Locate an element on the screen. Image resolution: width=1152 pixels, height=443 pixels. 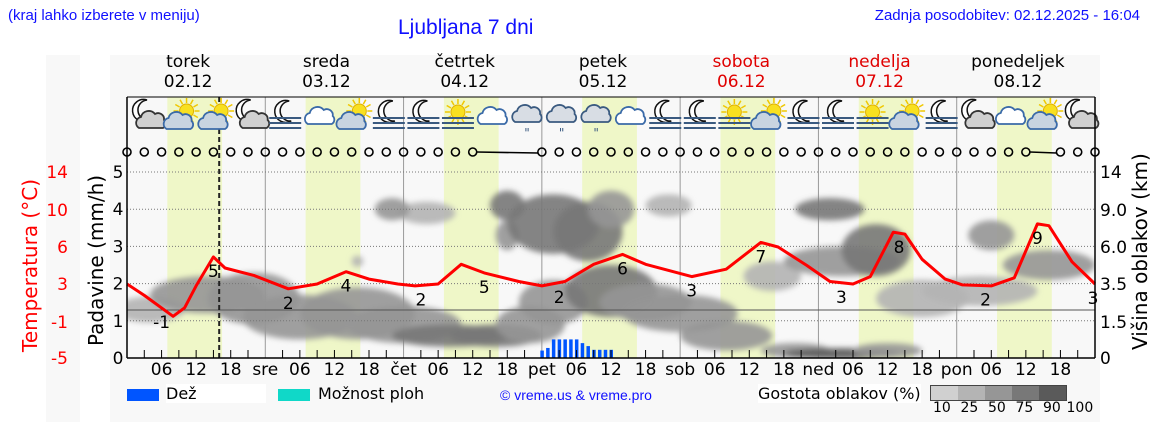
cloud-height-tick-label: 14 is located at coordinates (1111, 173).